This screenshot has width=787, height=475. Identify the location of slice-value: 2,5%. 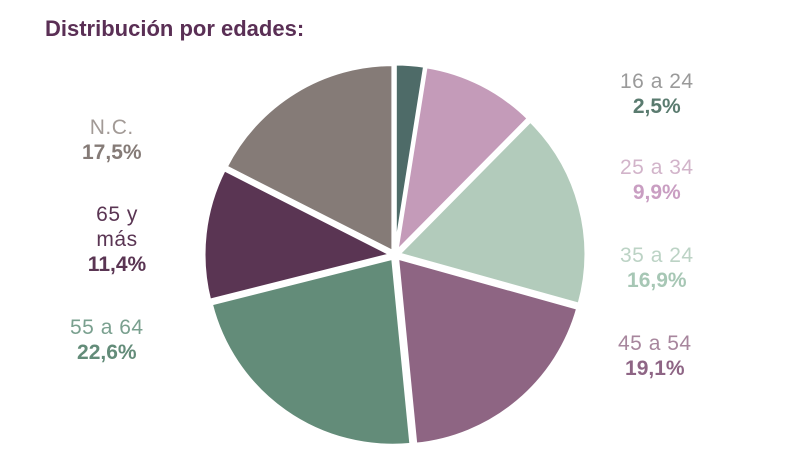
(656, 106).